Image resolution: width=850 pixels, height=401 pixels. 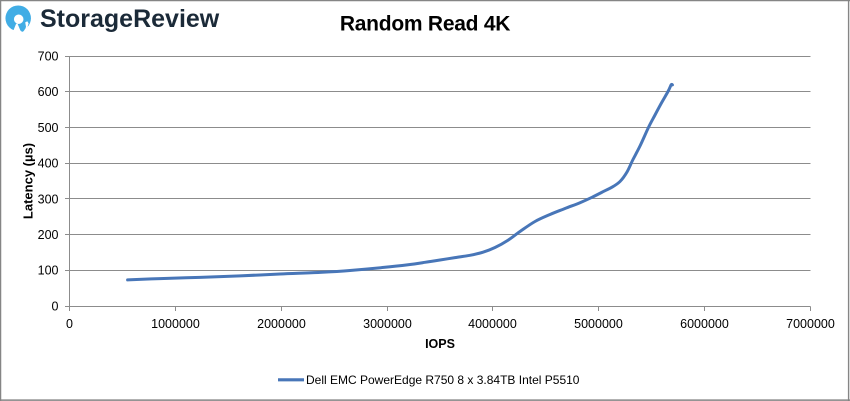 I want to click on svg-text: 700, so click(x=48, y=57).